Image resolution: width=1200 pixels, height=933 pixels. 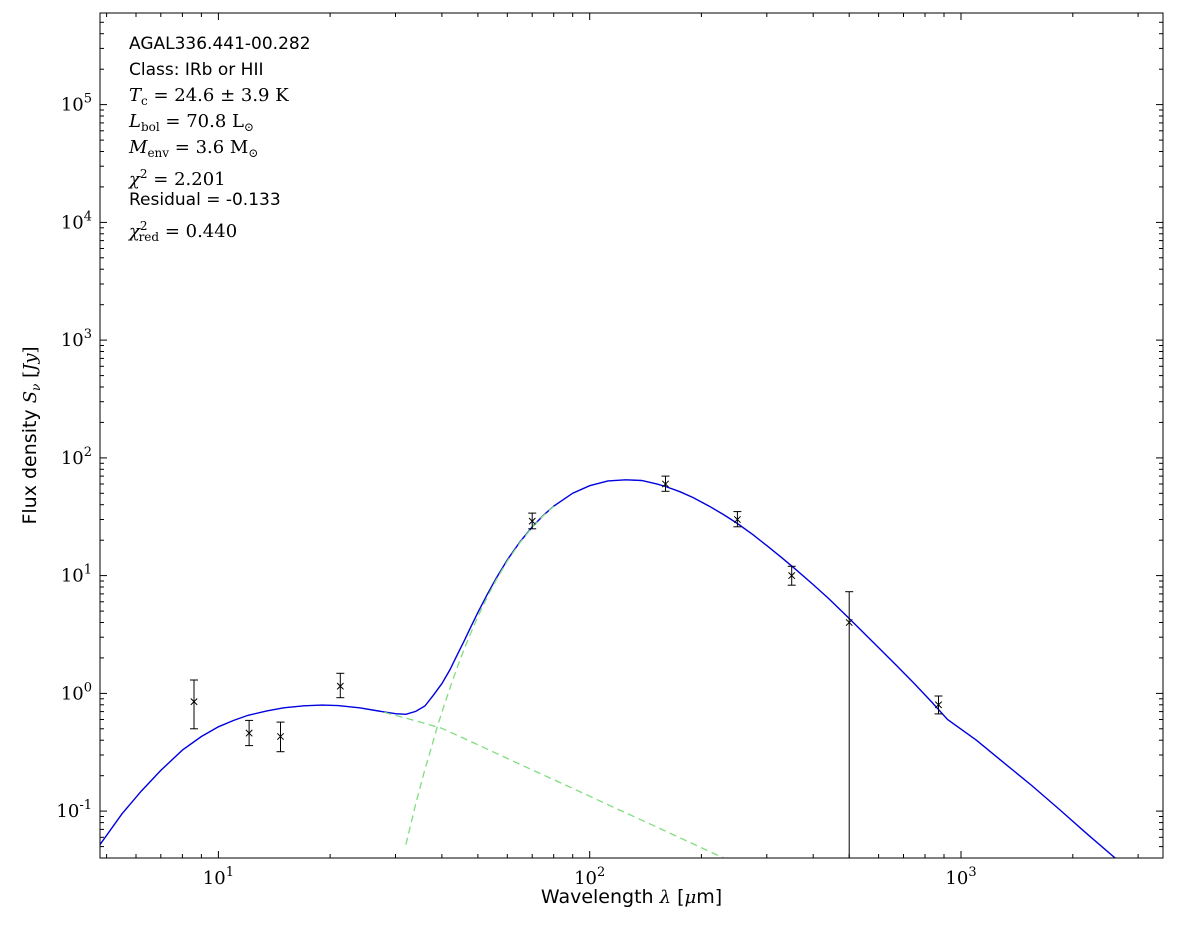 What do you see at coordinates (192, 122) in the screenshot?
I see `bolometric-luminosity: Lbol = 70.8 L⊙` at bounding box center [192, 122].